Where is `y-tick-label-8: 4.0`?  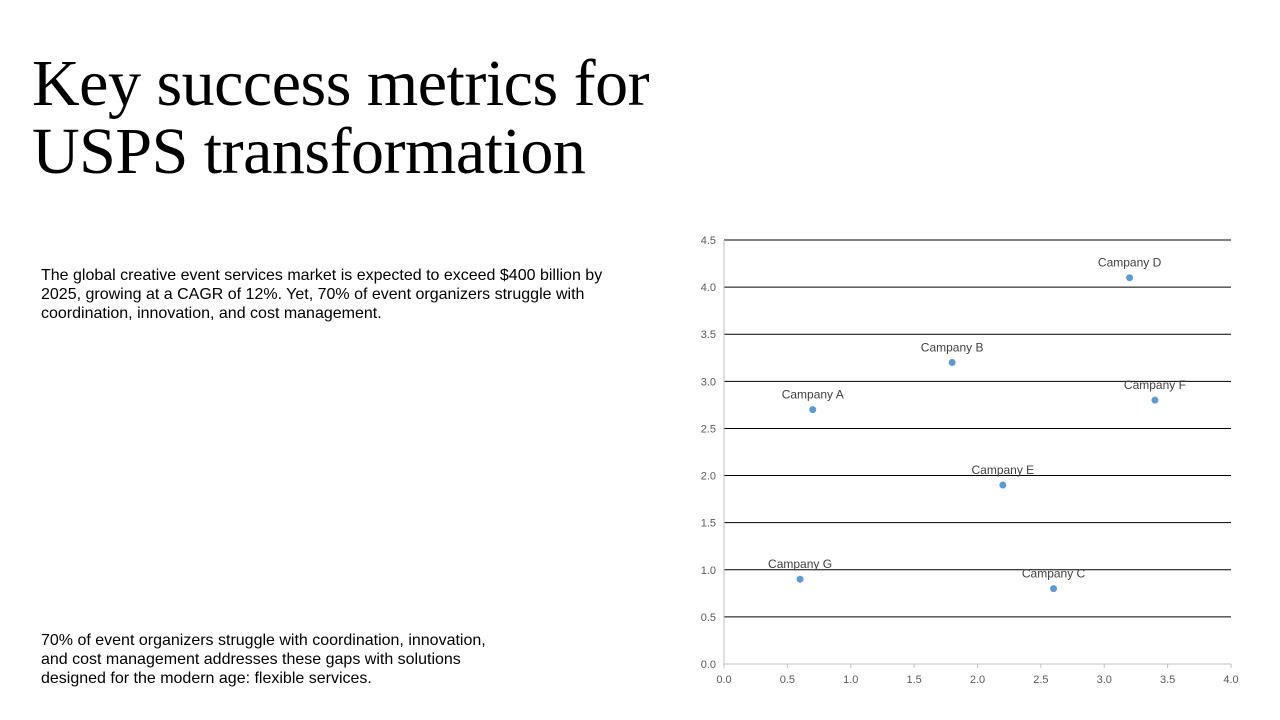
y-tick-label-8: 4.0 is located at coordinates (708, 288).